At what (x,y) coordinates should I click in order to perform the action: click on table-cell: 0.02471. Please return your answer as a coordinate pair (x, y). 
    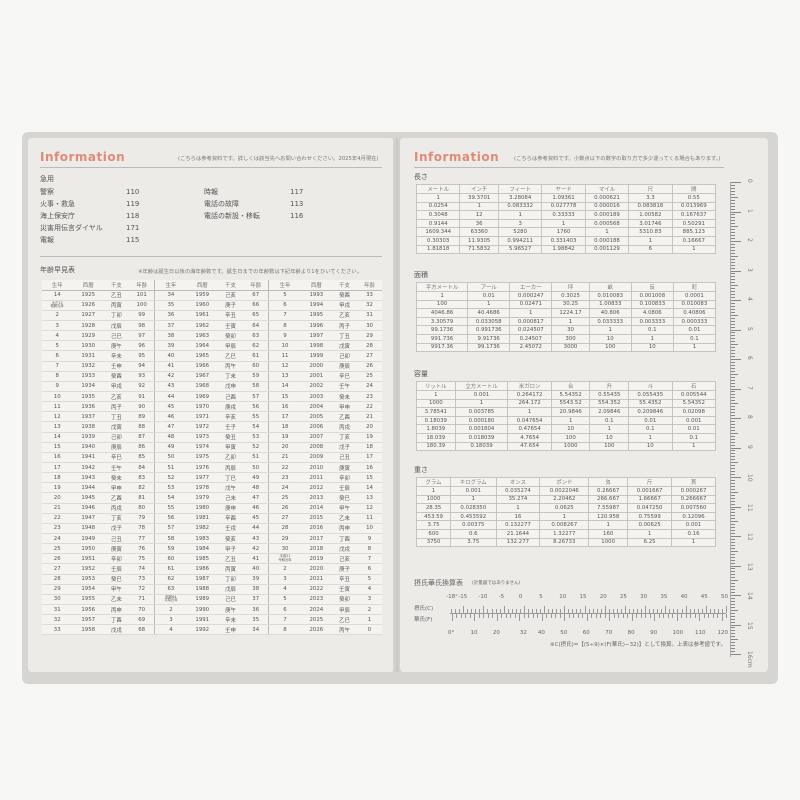
    Looking at the image, I should click on (531, 304).